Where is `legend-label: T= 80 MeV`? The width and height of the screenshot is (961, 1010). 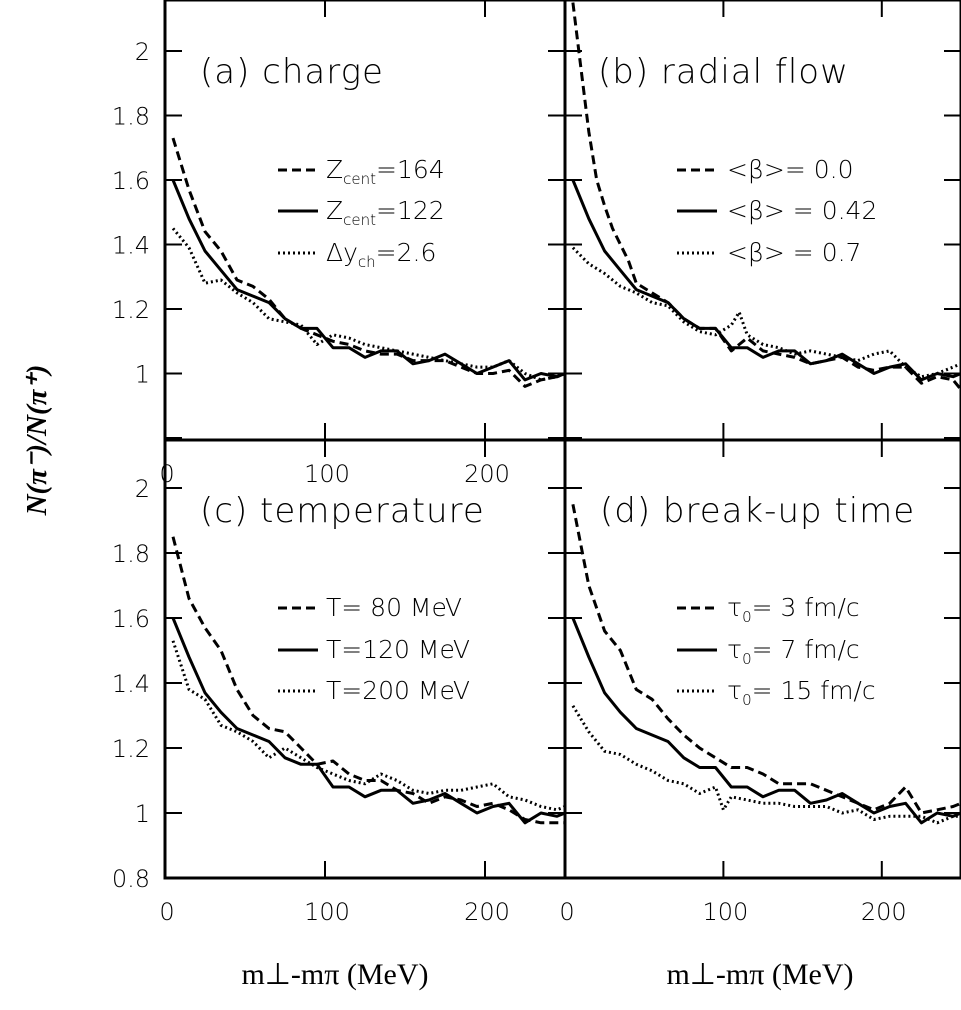 legend-label: T= 80 MeV is located at coordinates (394, 607).